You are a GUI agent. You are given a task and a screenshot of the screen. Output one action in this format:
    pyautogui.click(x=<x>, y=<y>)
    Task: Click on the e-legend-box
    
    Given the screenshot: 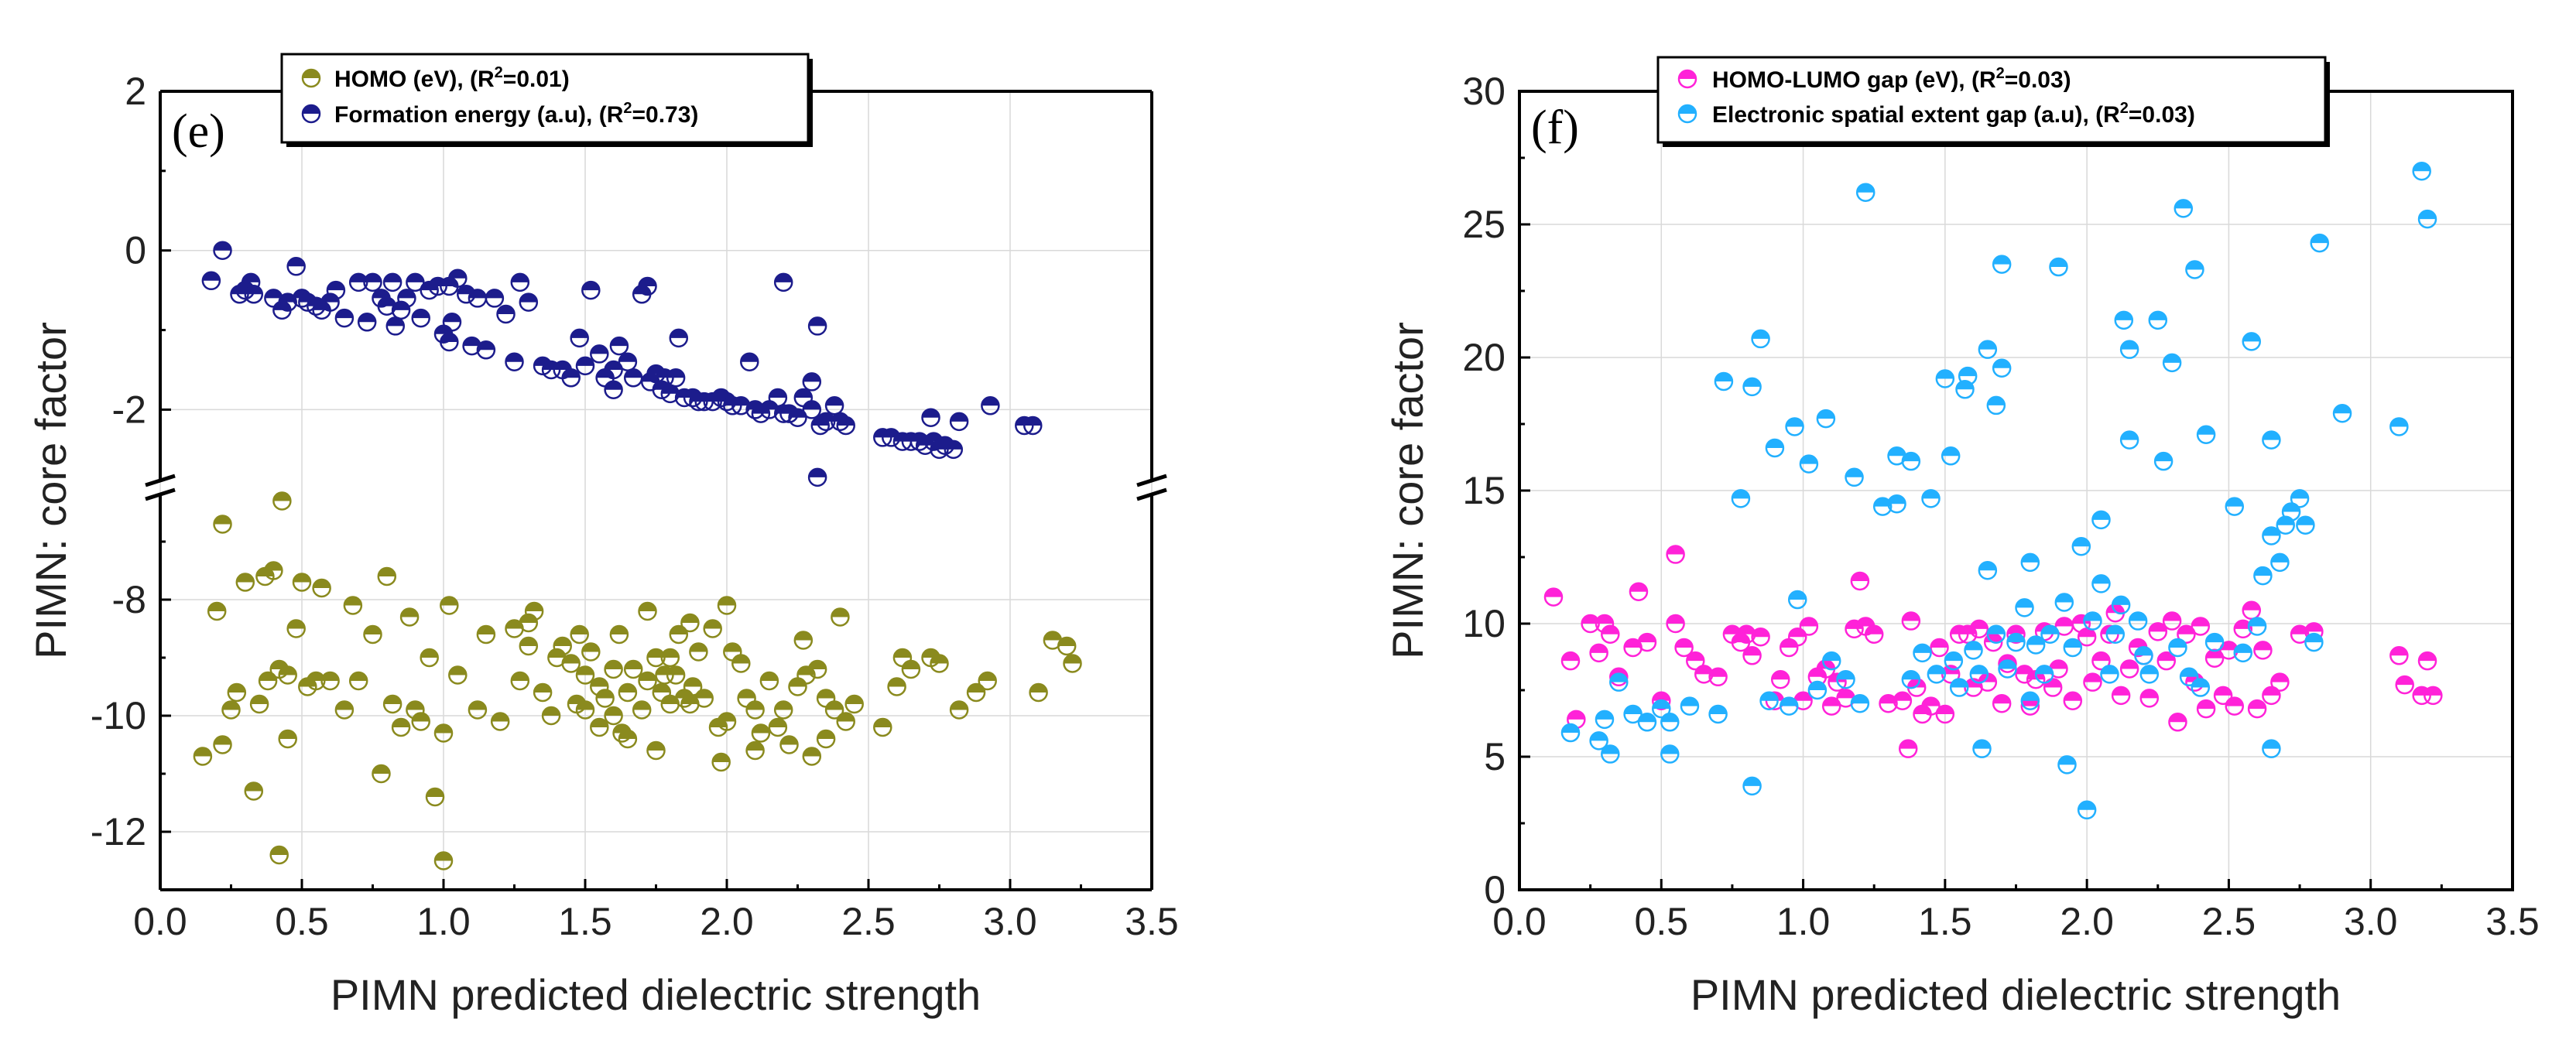 What is the action you would take?
    pyautogui.click(x=545, y=98)
    